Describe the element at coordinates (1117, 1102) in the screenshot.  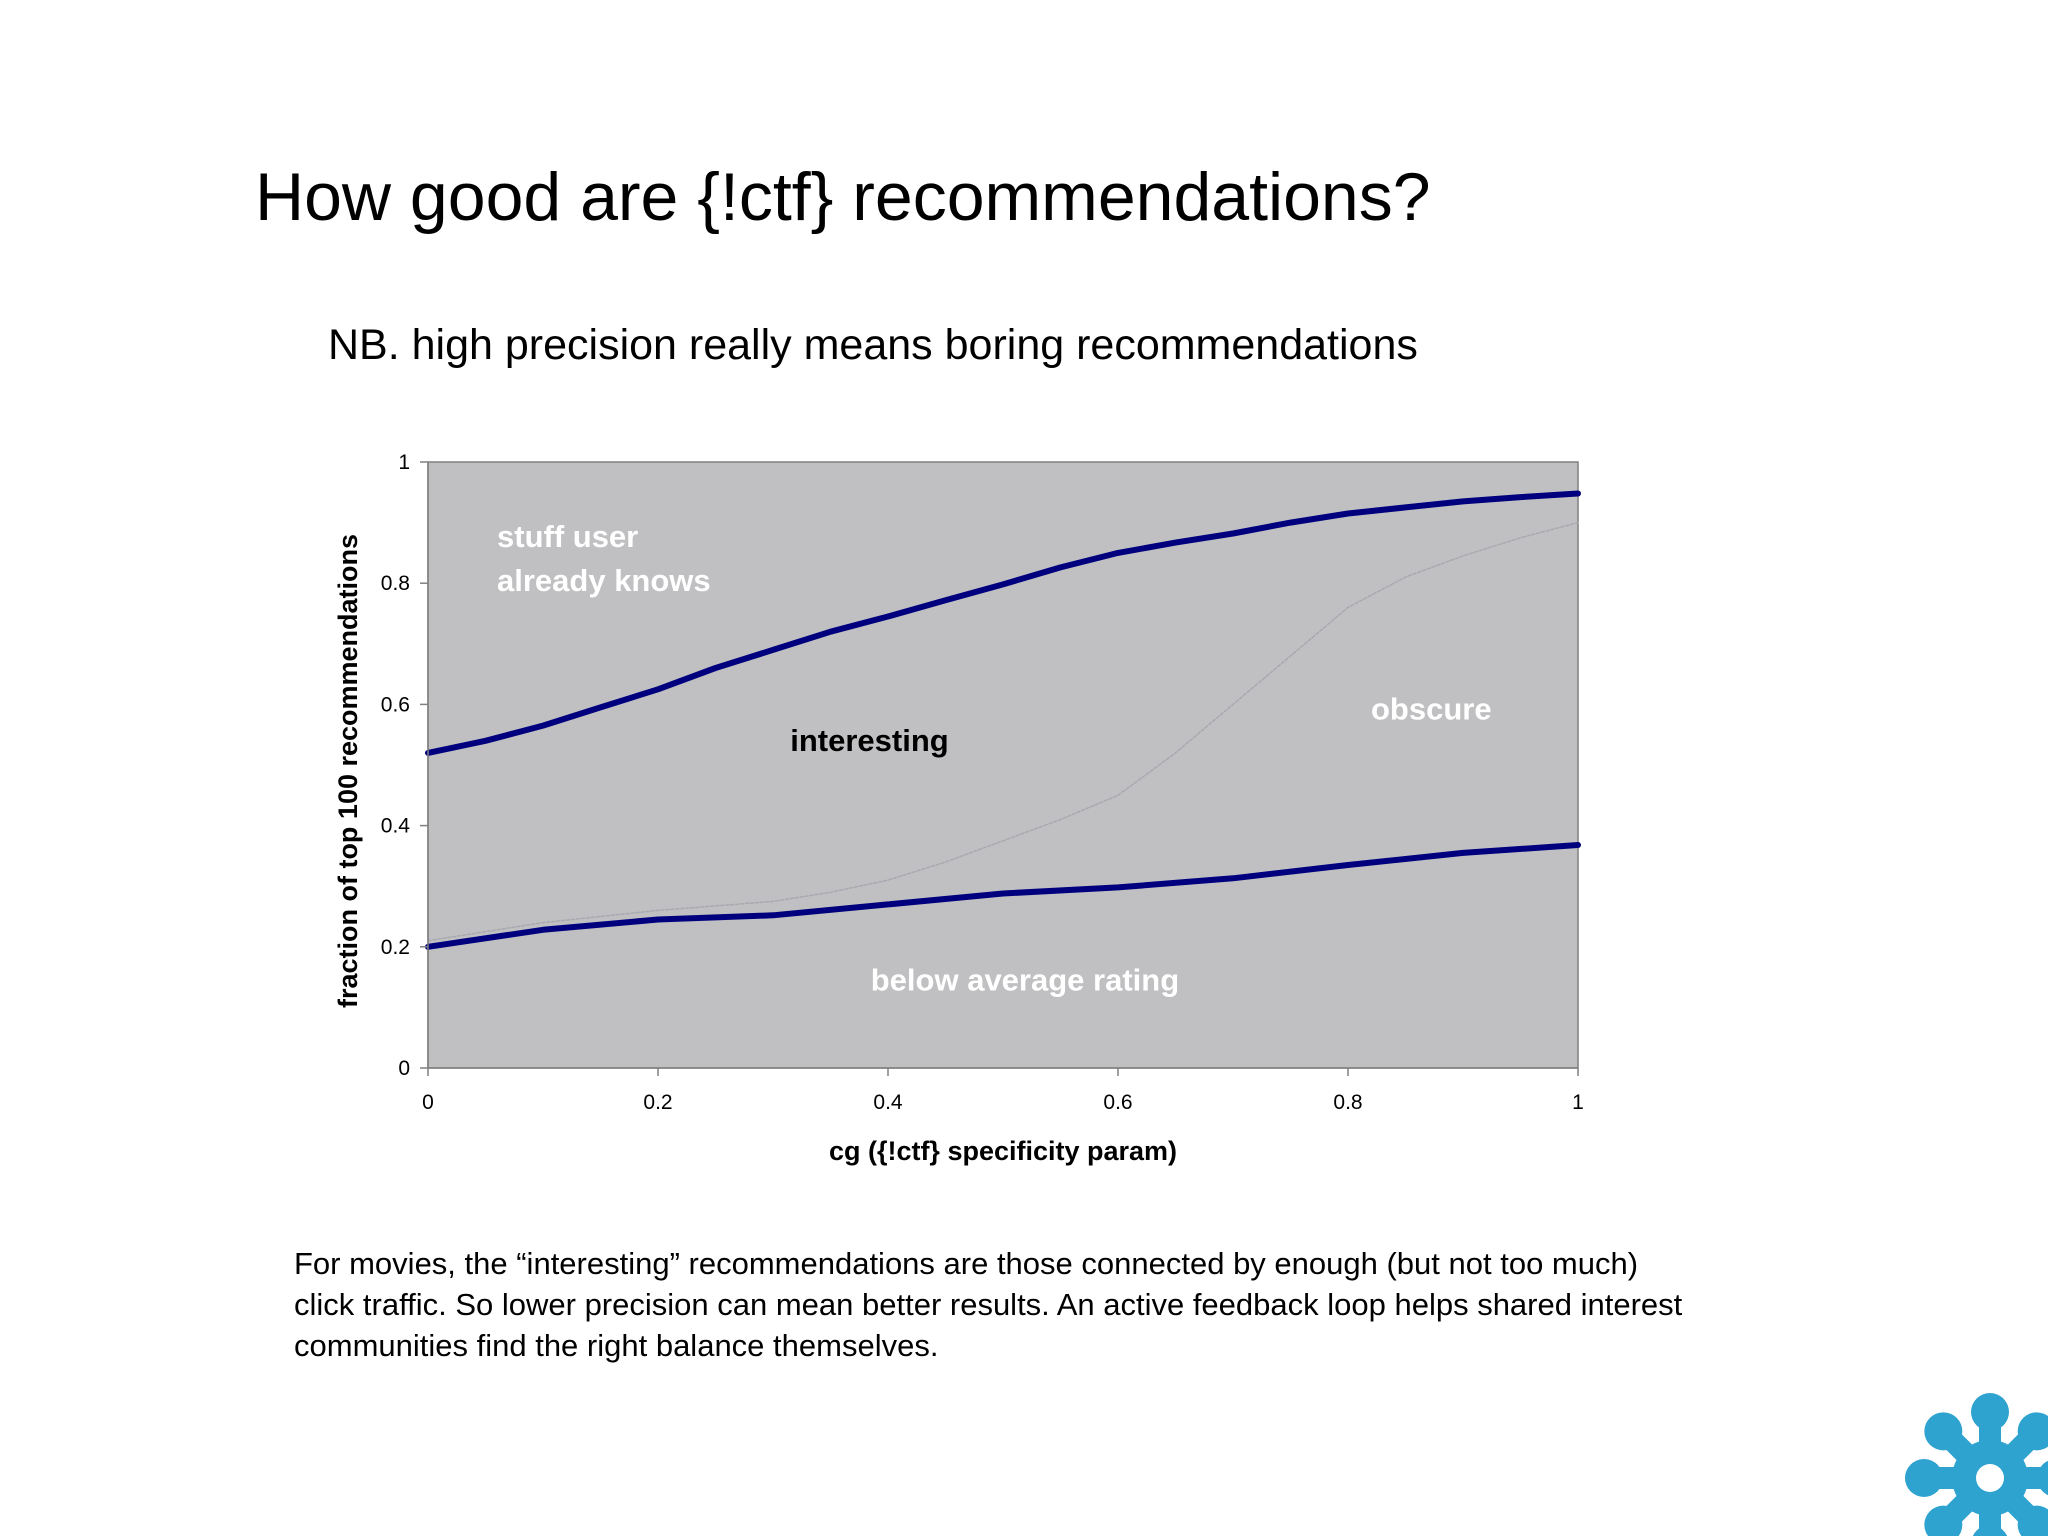
I see `x-tick-label: 0.6` at that location.